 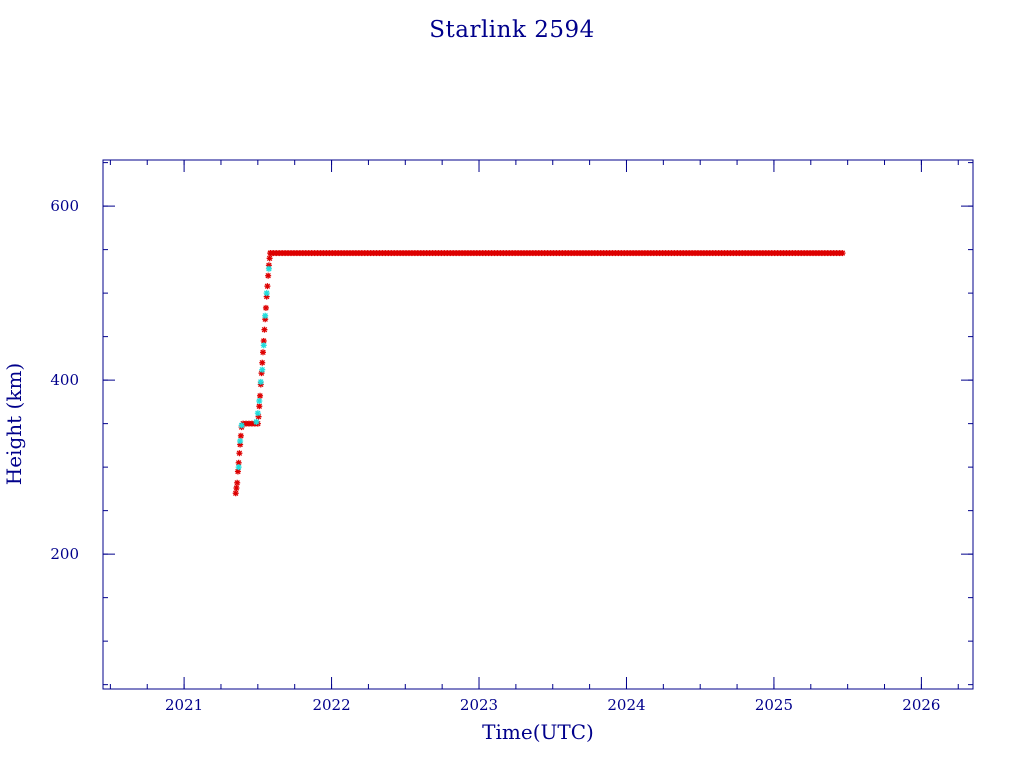 I want to click on y-axis-label: Height (km), so click(x=14, y=424).